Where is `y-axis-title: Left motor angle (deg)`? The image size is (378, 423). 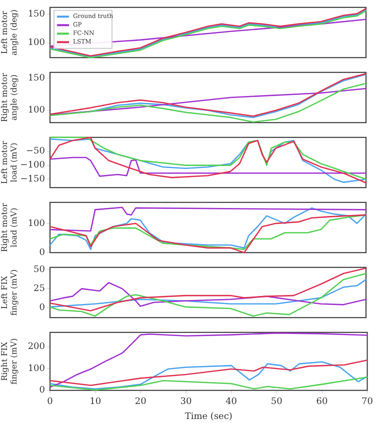 y-axis-title: Left motor angle (deg) is located at coordinates (9, 32).